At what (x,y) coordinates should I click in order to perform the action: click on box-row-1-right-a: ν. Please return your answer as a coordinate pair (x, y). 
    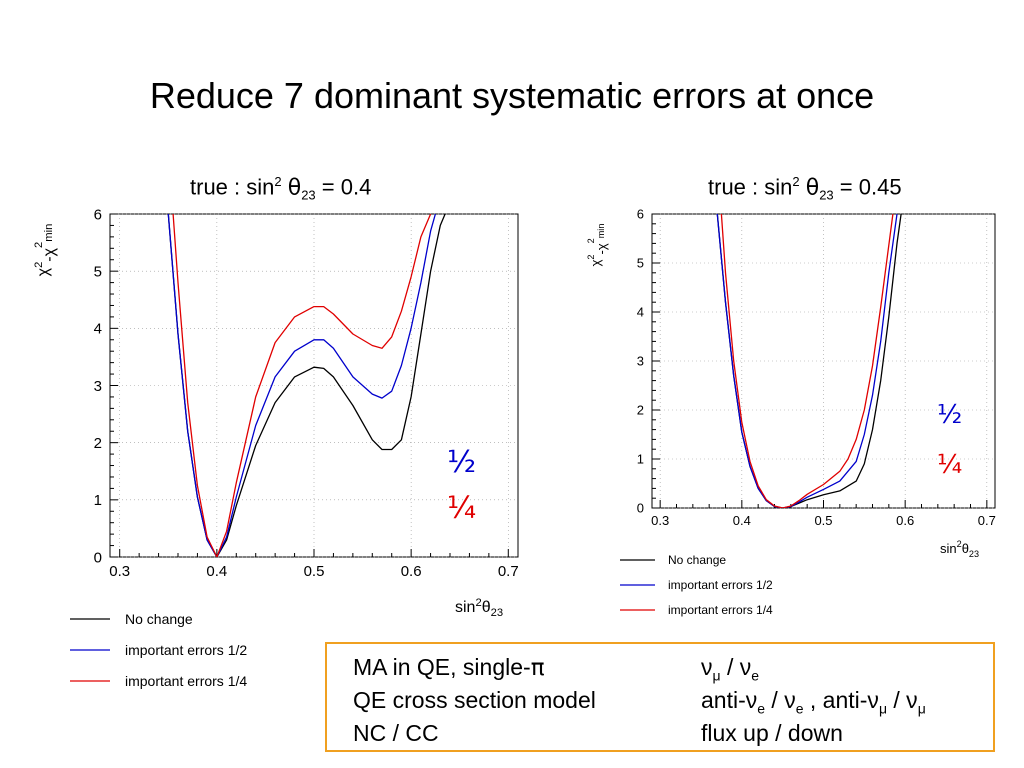
    Looking at the image, I should click on (707, 667).